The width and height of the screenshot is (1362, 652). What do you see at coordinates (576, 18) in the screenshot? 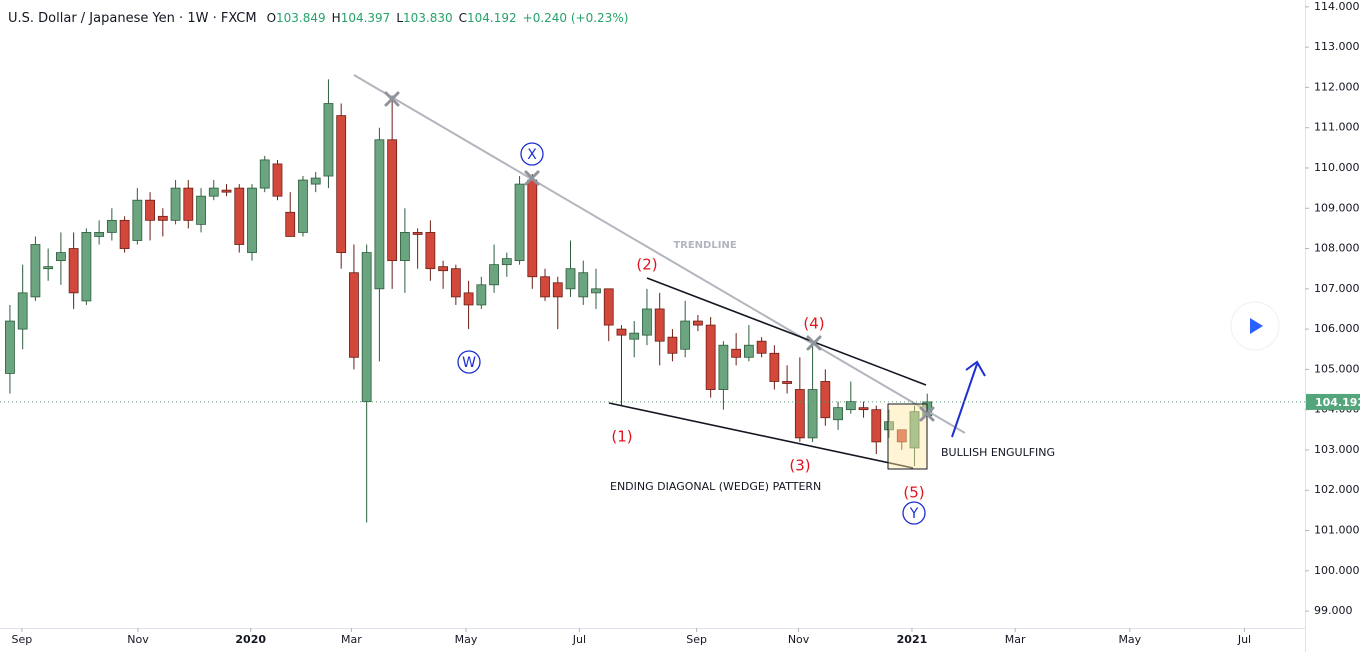
I see `change-value: +0.240 (+0.23%)` at bounding box center [576, 18].